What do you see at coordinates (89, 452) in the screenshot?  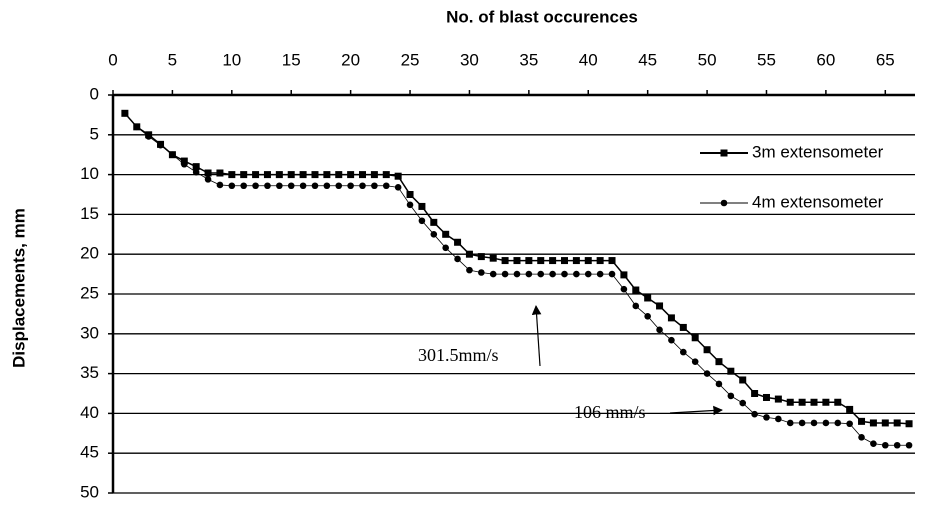 I see `y-tick-label: 45` at bounding box center [89, 452].